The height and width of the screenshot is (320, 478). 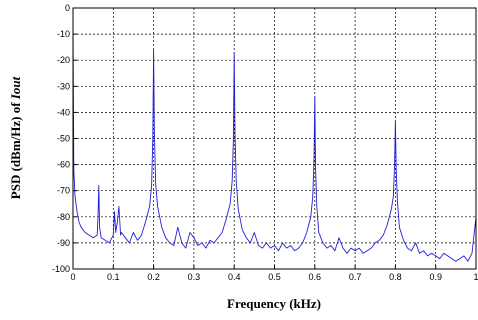 I want to click on y-axis-label-italic: Iout, so click(x=15, y=88).